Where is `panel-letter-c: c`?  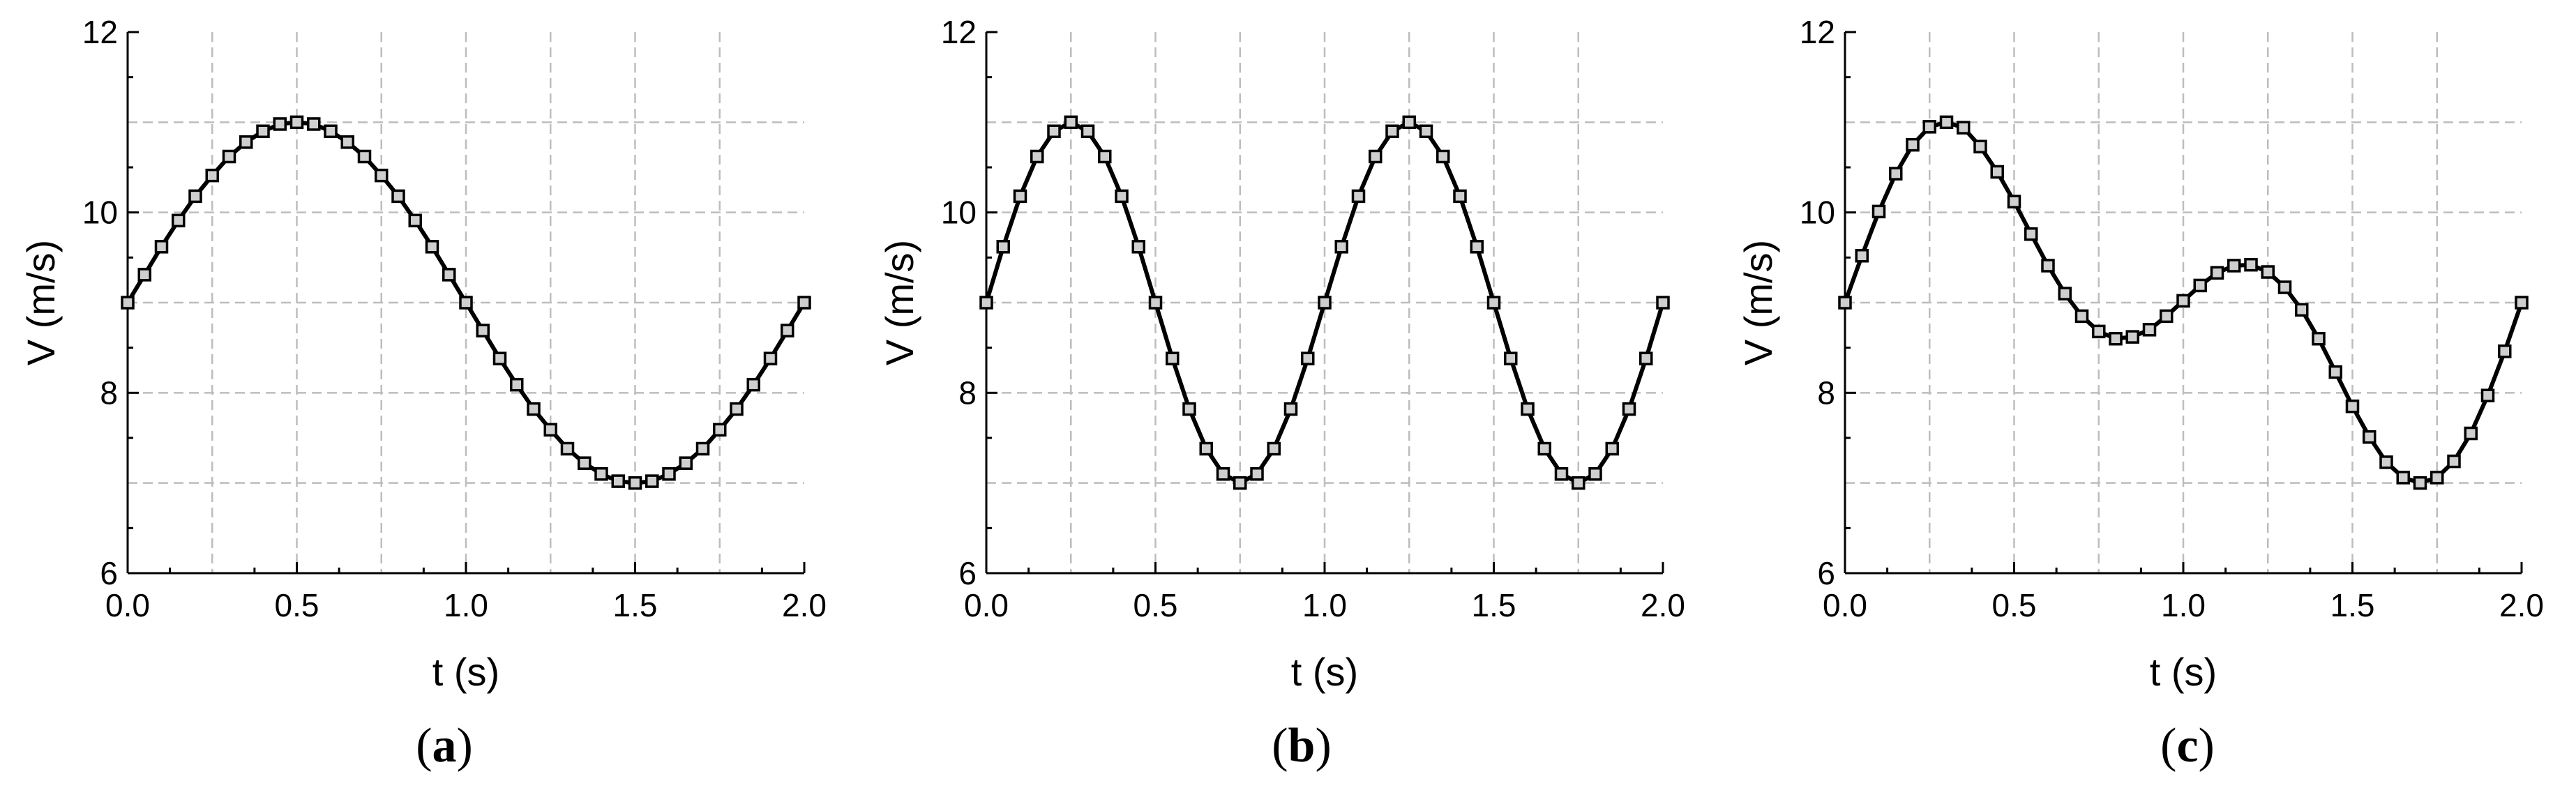 panel-letter-c: c is located at coordinates (2187, 746).